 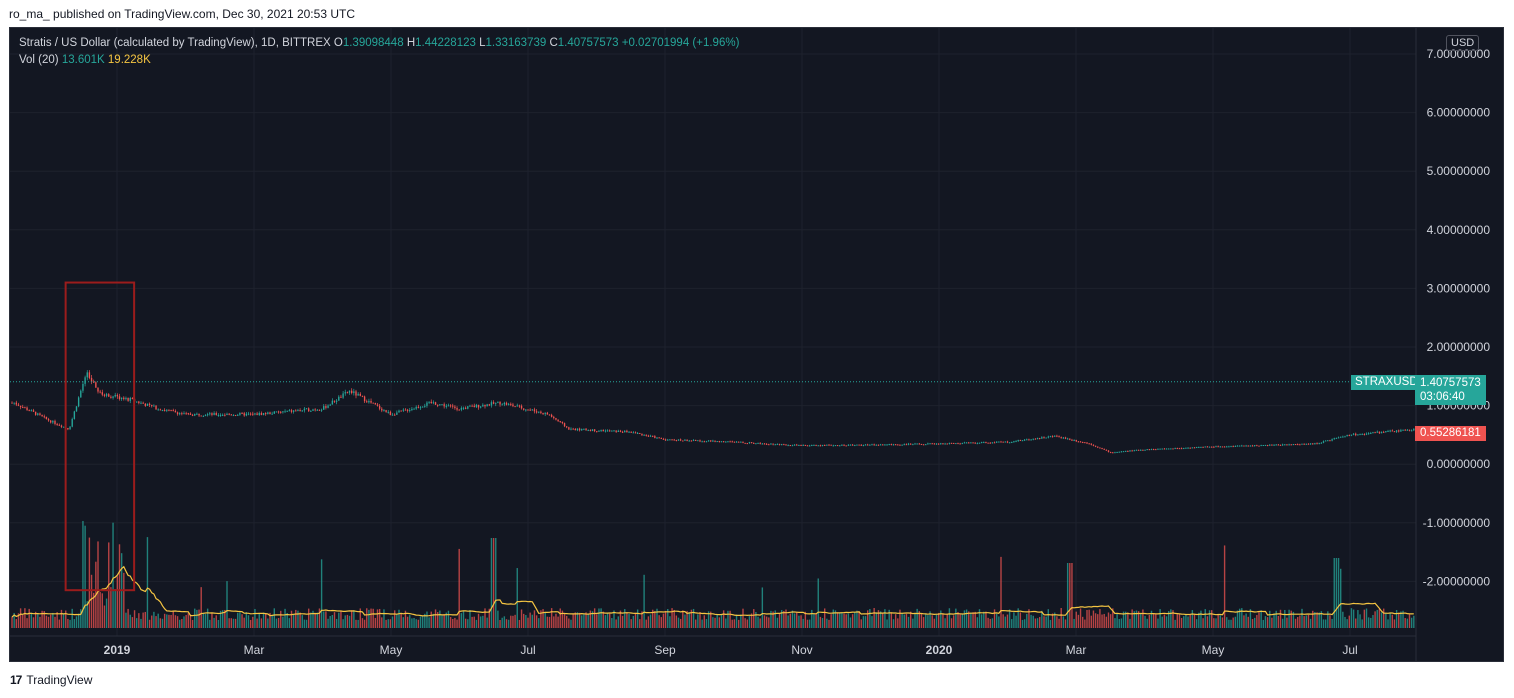 I want to click on currency-button: USD, so click(x=1463, y=43).